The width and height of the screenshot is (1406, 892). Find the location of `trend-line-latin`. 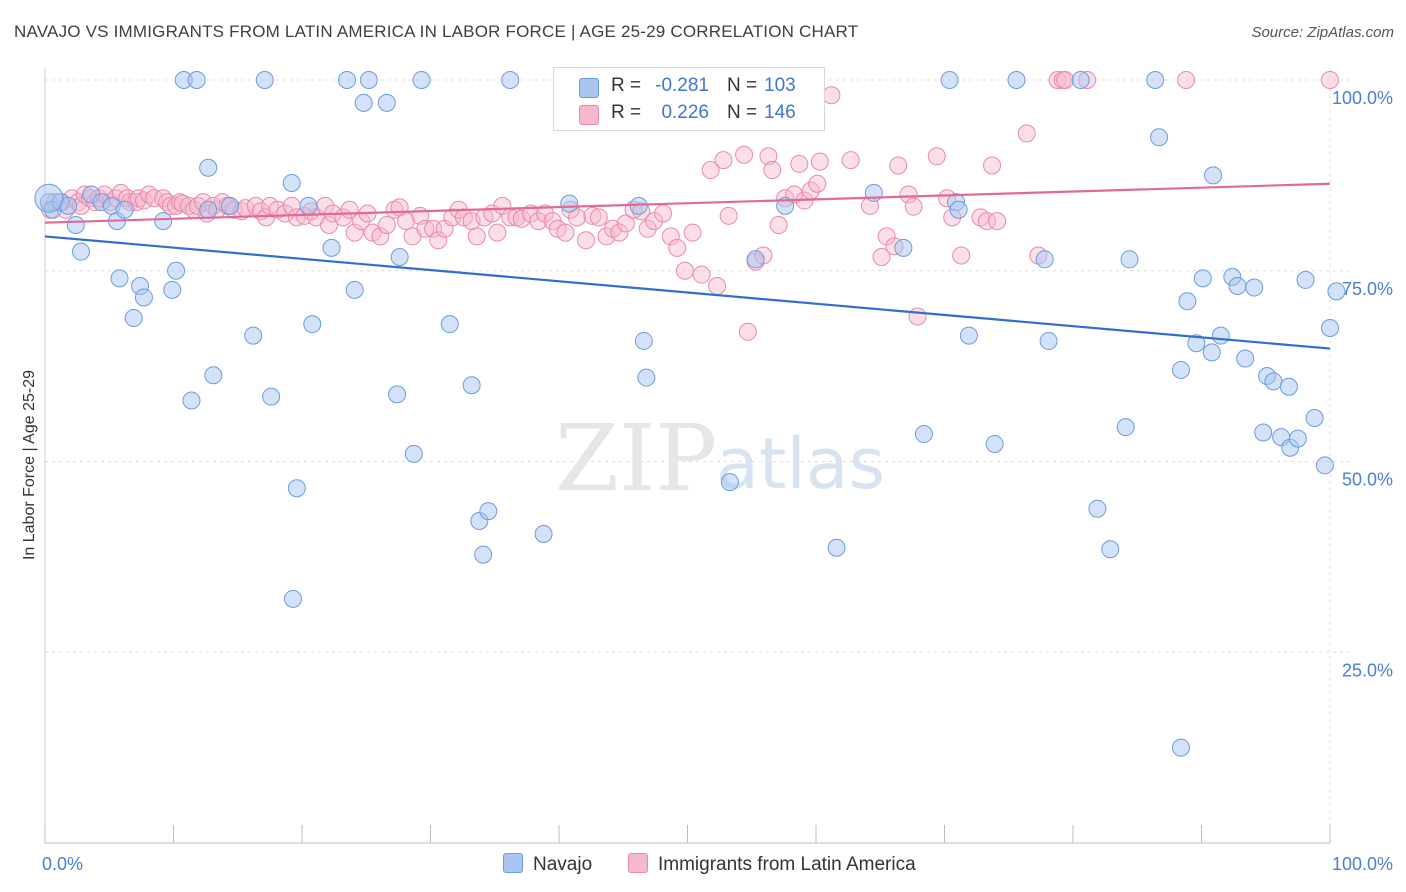

trend-line-latin is located at coordinates (687, 203).